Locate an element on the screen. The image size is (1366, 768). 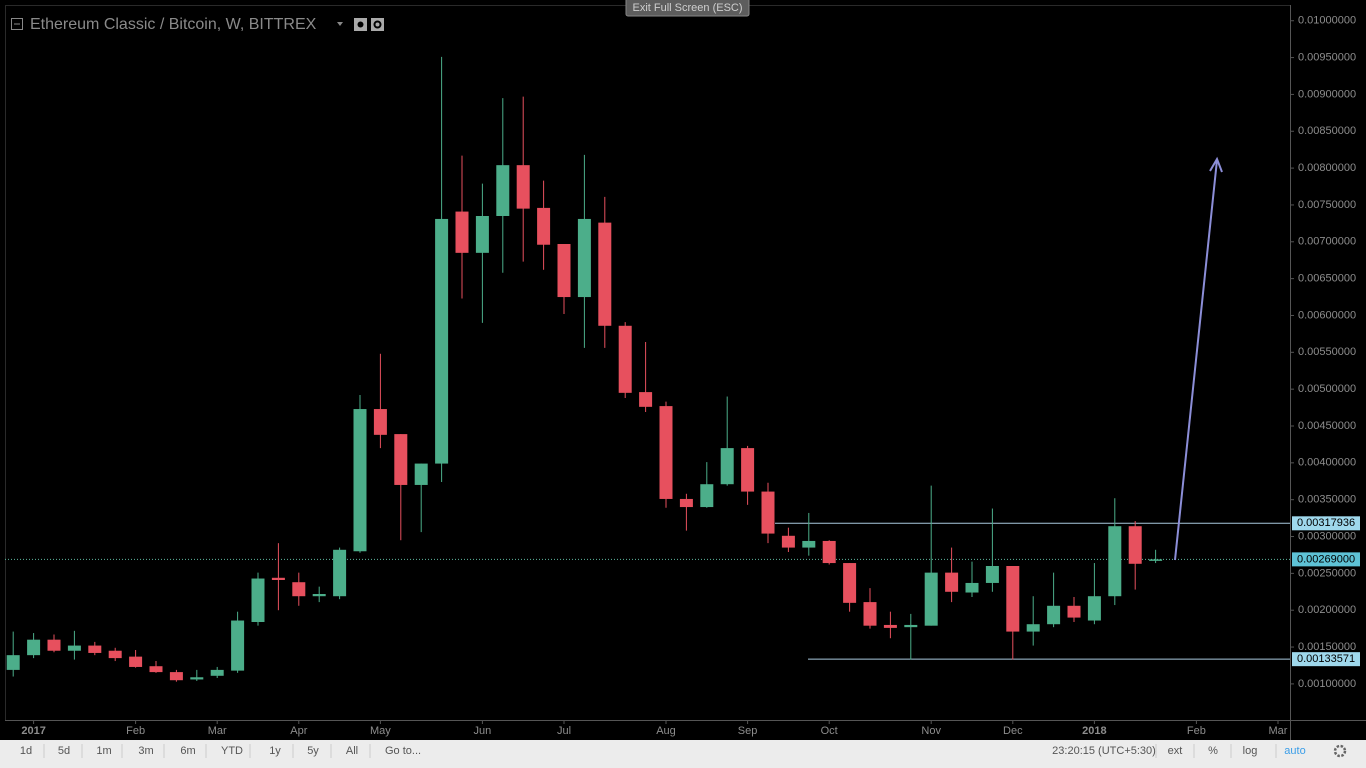
y-tick-label: 0.00400000 is located at coordinates (1327, 463).